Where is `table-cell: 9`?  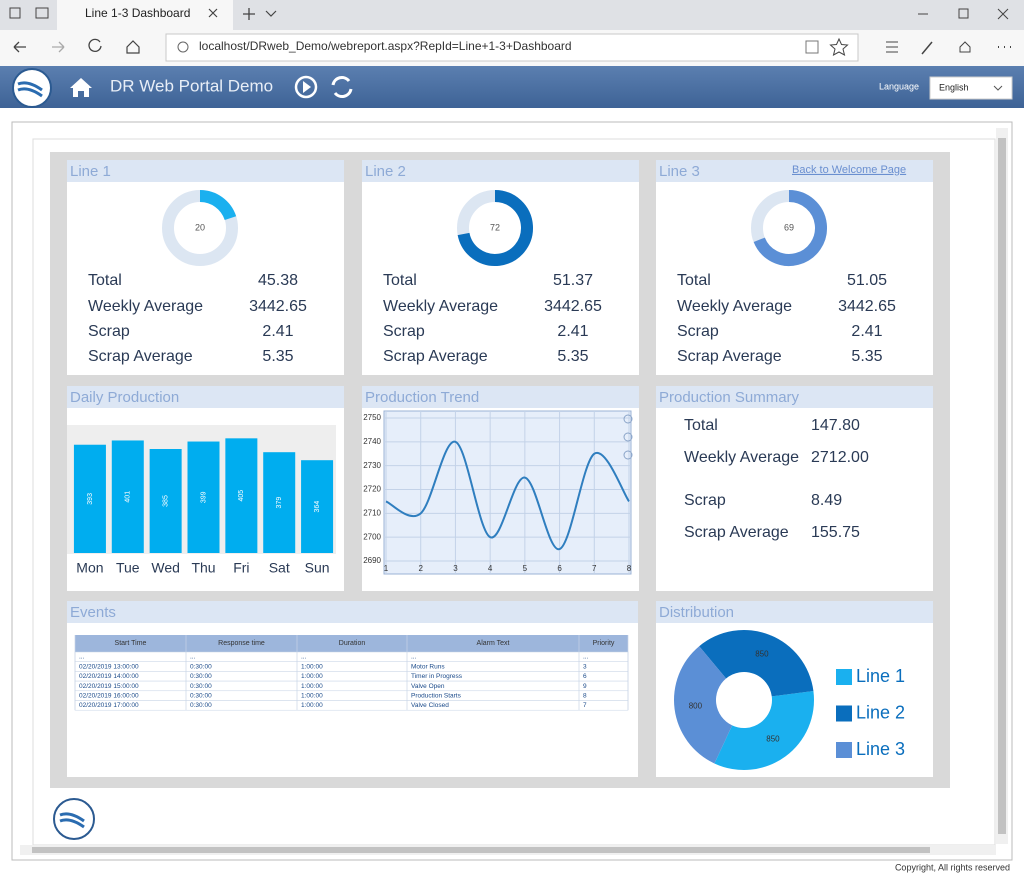
table-cell: 9 is located at coordinates (585, 686).